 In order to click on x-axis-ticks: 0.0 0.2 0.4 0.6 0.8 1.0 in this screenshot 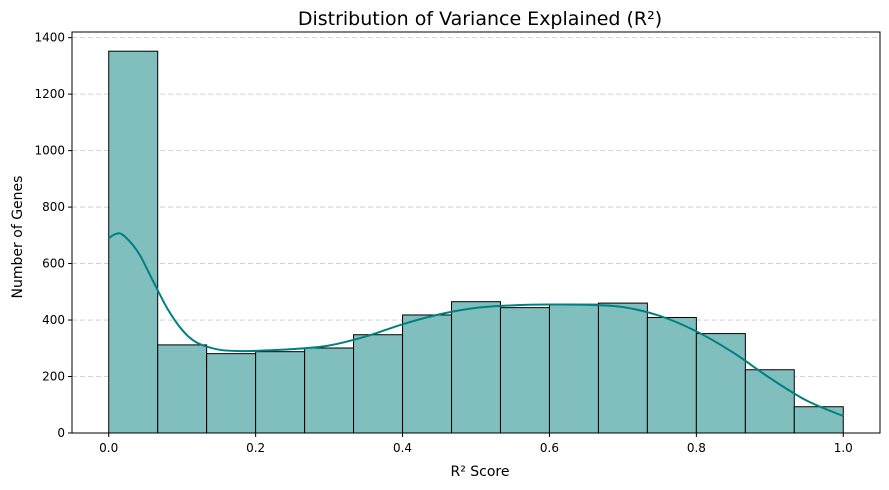, I will do `click(476, 444)`.